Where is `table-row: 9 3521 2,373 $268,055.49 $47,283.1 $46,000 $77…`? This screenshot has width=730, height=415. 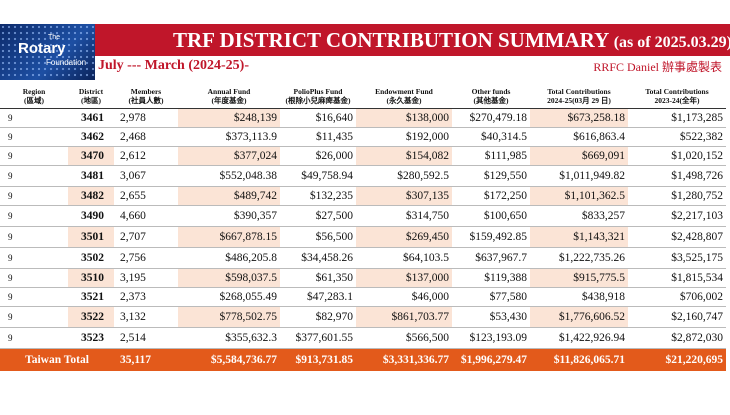
table-row: 9 3521 2,373 $268,055.49 $47,283.1 $46,000 $77… is located at coordinates (363, 297).